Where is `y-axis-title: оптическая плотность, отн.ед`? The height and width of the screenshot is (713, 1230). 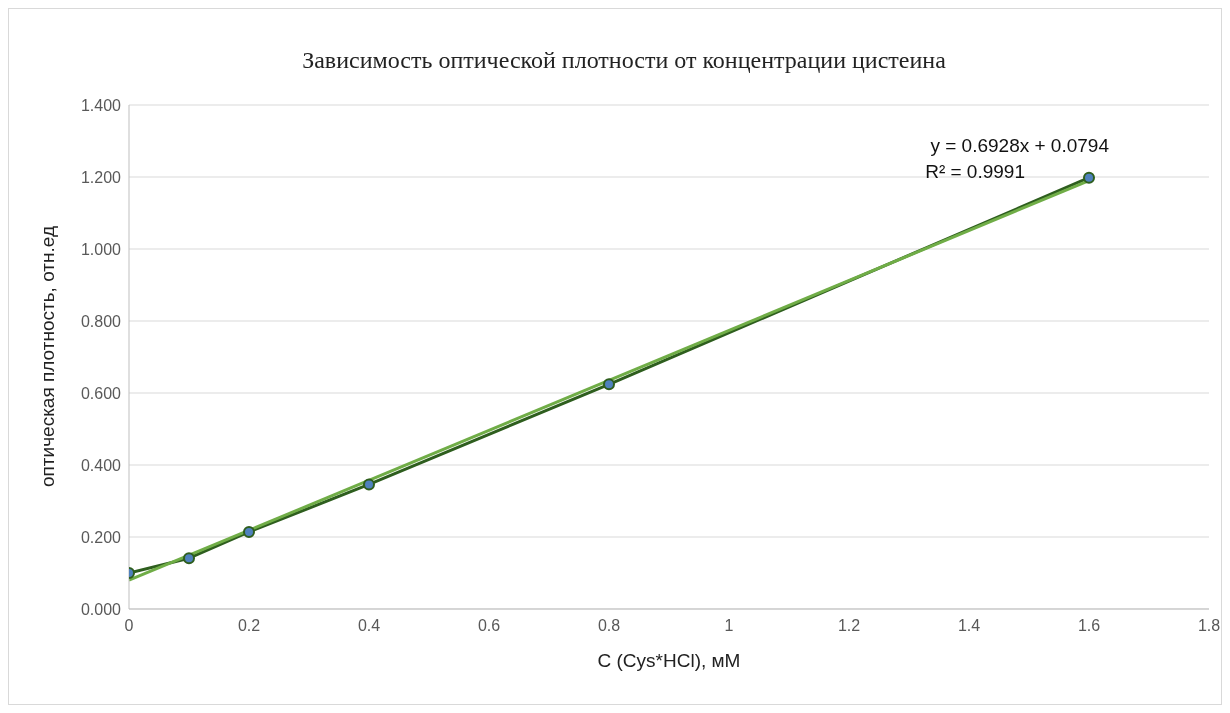
y-axis-title: оптическая плотность, отн.ед is located at coordinates (47, 356).